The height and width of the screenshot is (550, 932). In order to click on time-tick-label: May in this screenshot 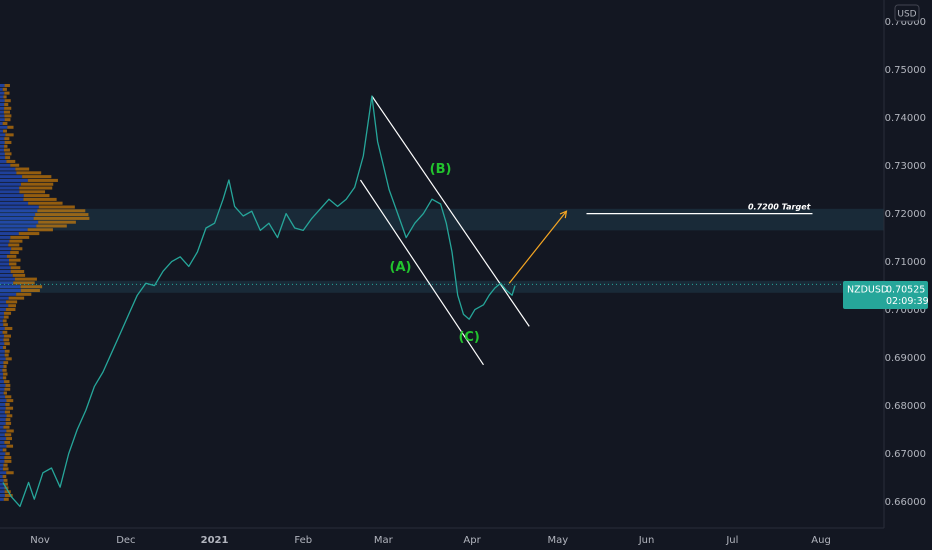, I will do `click(558, 540)`.